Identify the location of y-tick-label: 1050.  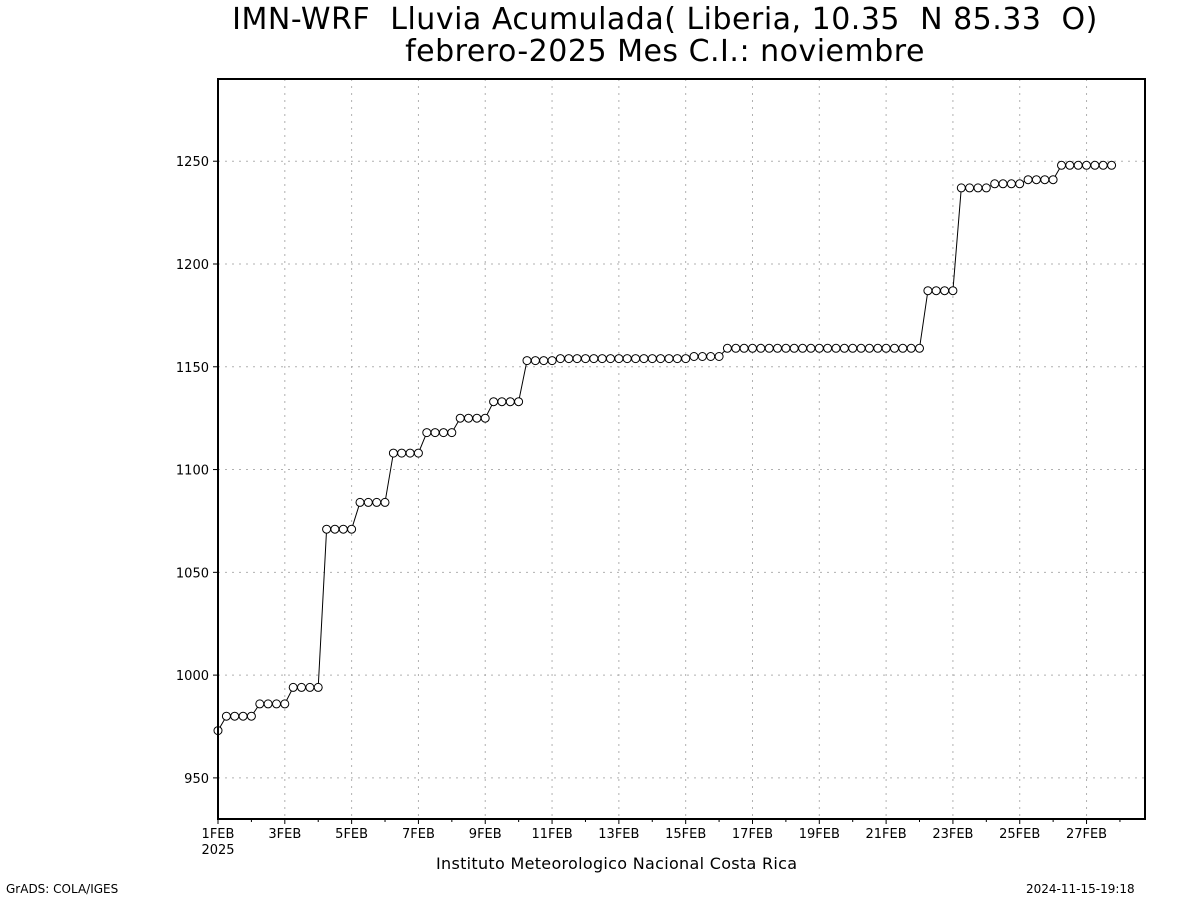
(192, 573).